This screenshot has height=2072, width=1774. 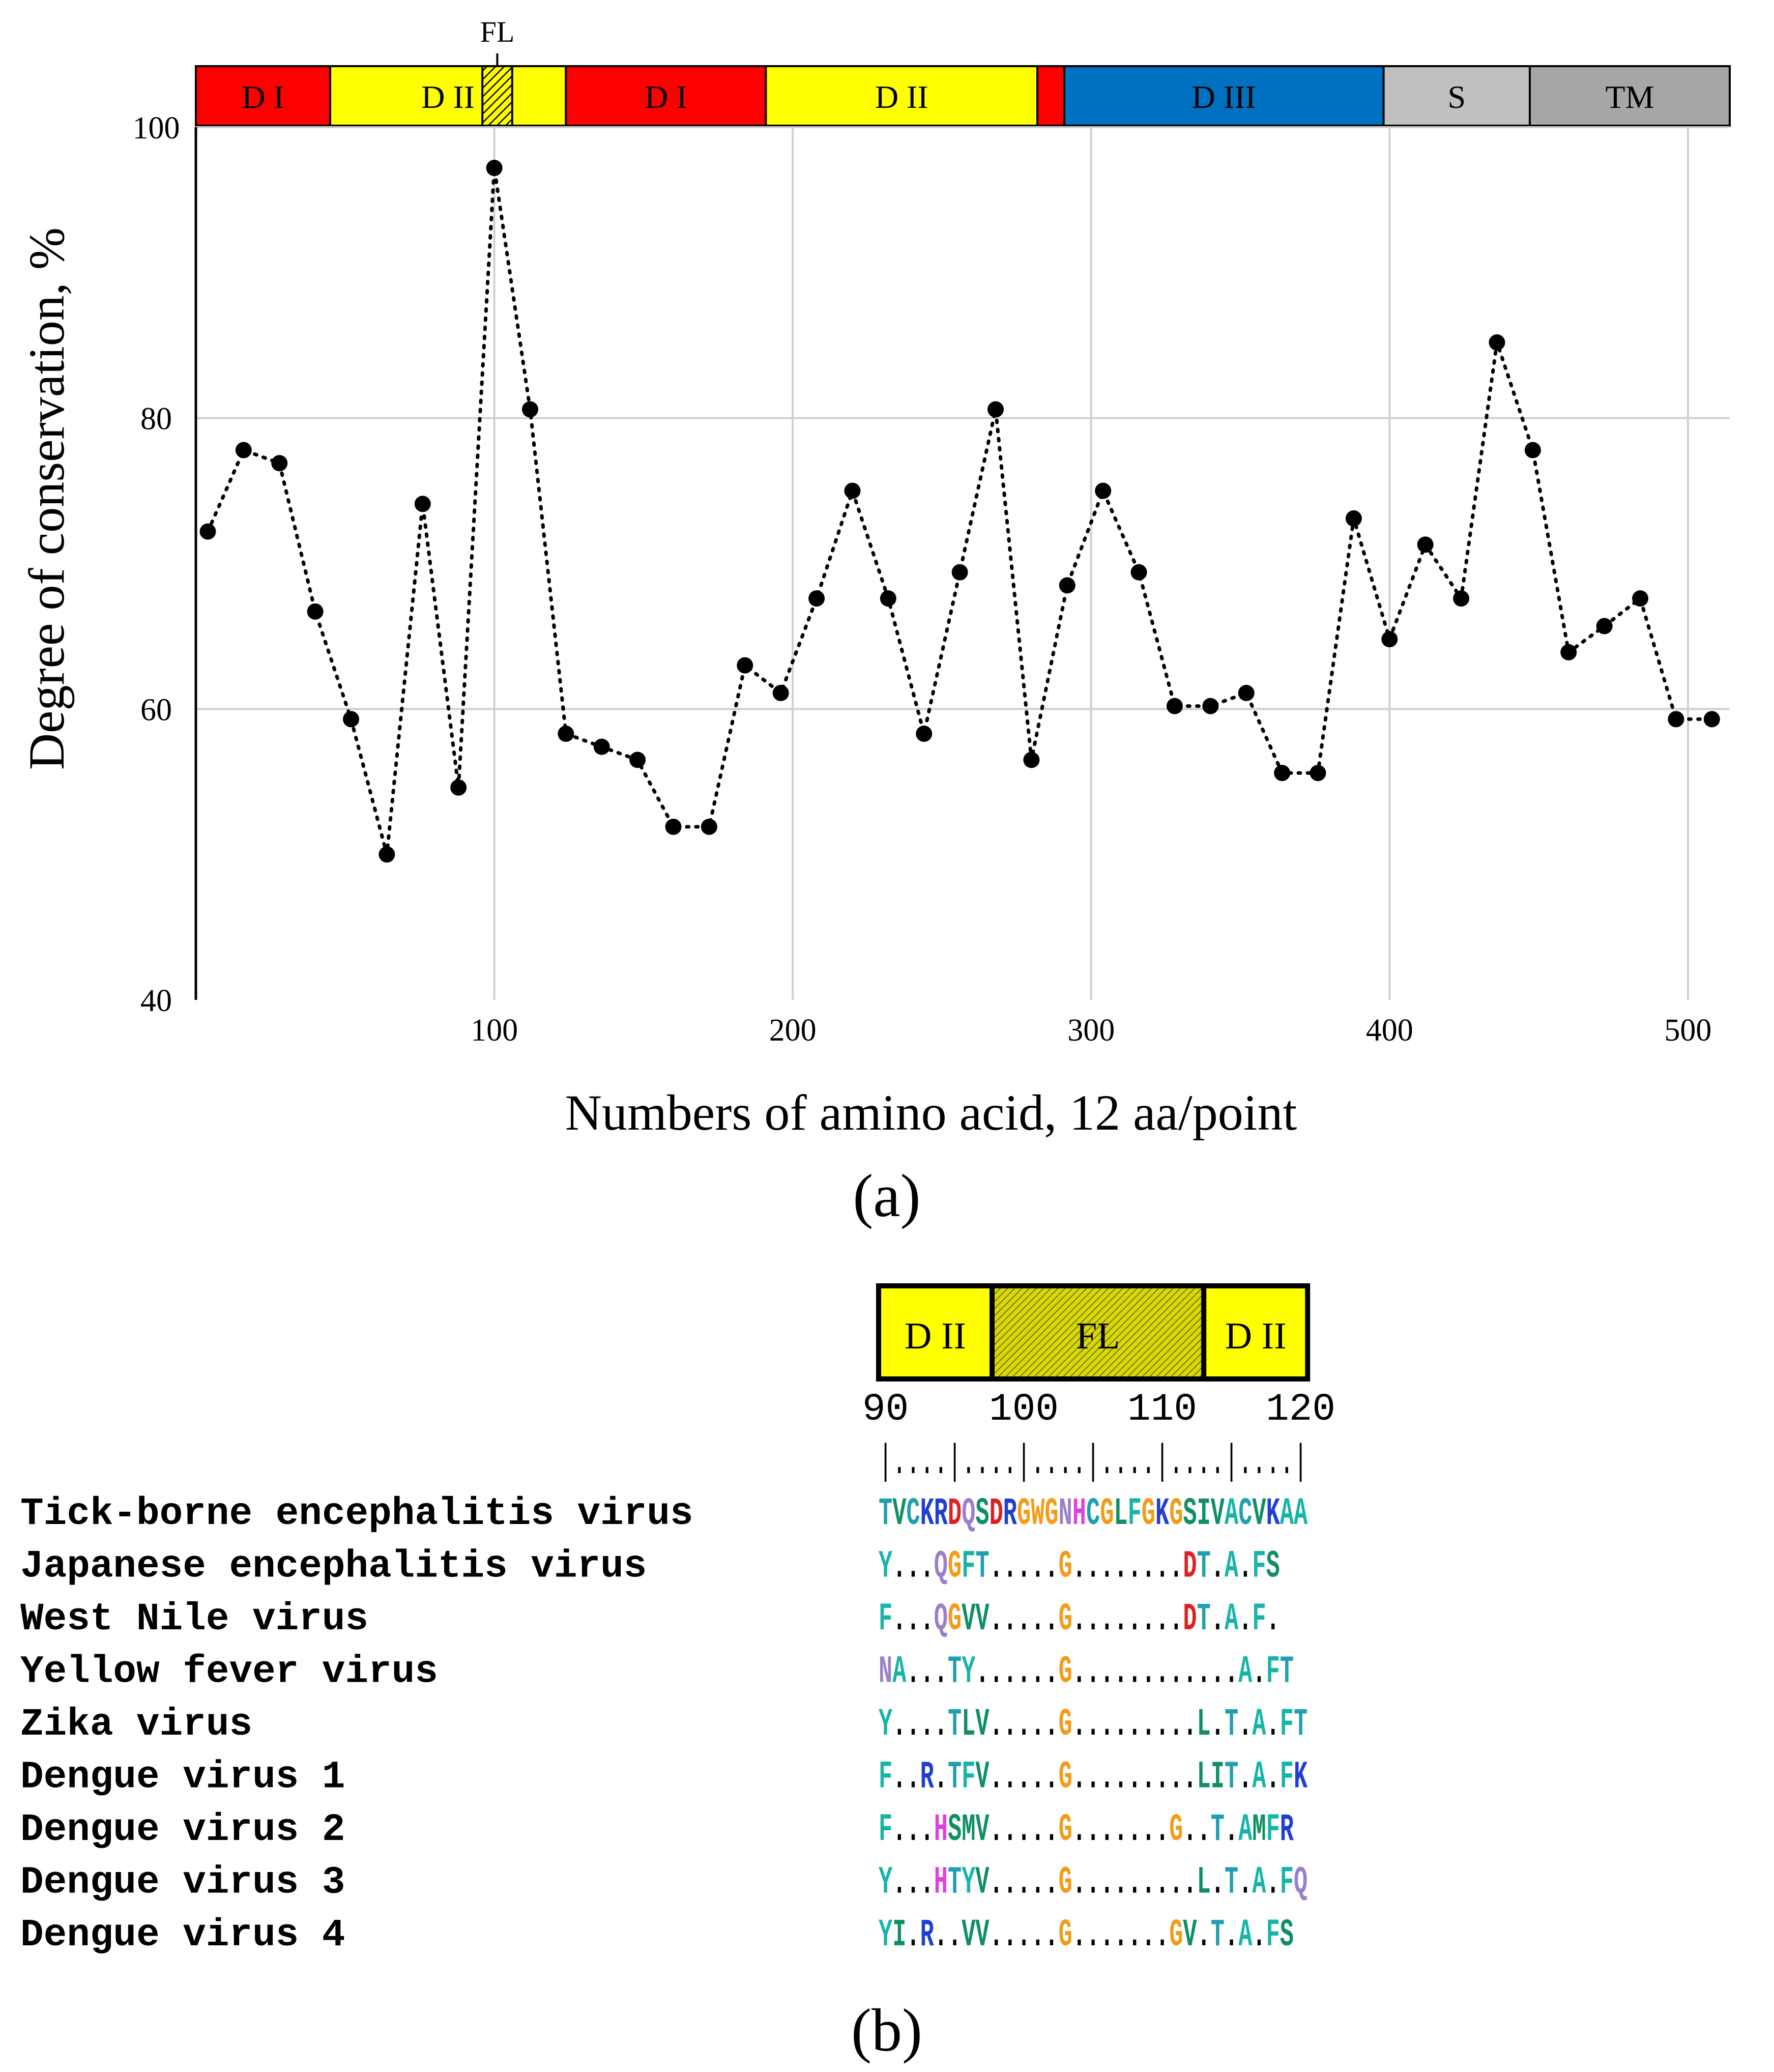 What do you see at coordinates (497, 32) in the screenshot?
I see `fl-marker-label: FL` at bounding box center [497, 32].